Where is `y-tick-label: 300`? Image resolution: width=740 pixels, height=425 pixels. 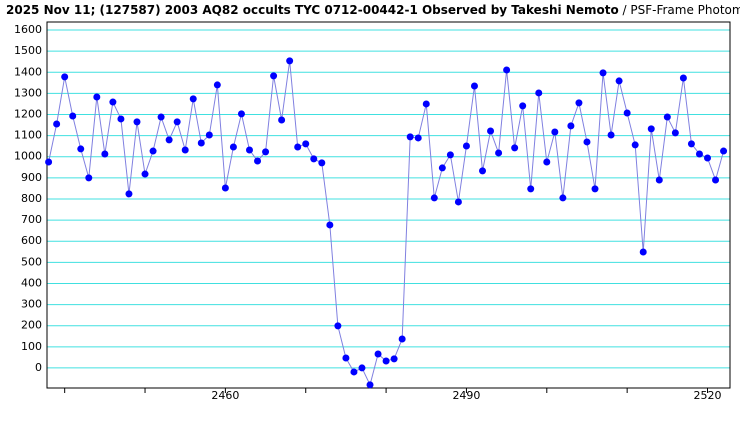 y-tick-label: 300 is located at coordinates (31, 304).